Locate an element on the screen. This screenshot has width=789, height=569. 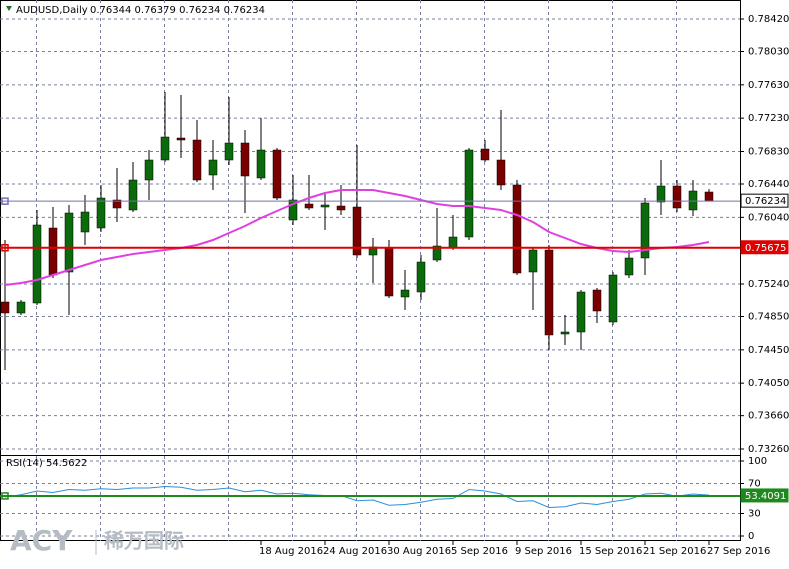
price-label: 0.75675 is located at coordinates (765, 248).